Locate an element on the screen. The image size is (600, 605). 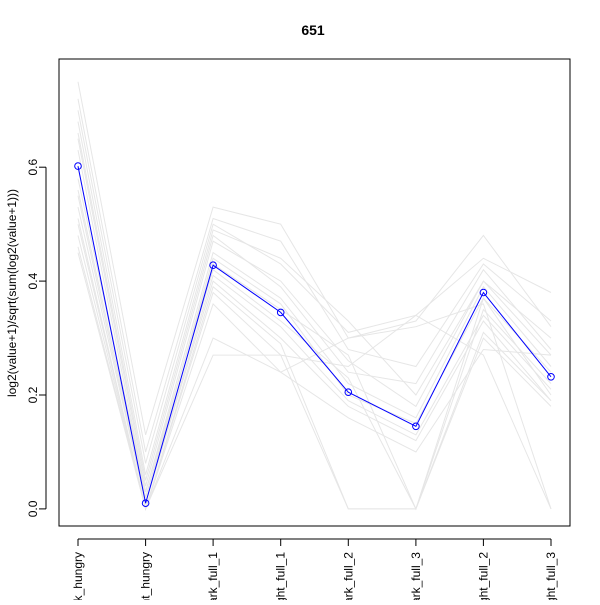
x-tick-label-light_full_3: light_full_3 is located at coordinates (551, 576).